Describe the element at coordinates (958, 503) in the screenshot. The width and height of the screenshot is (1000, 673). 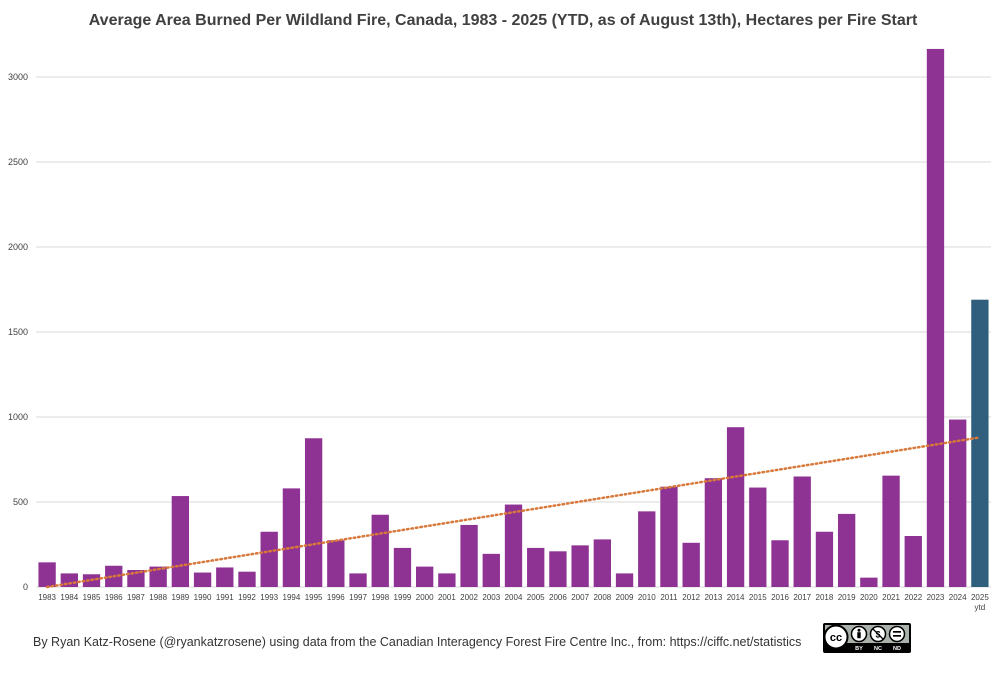
I see `bar-2024` at that location.